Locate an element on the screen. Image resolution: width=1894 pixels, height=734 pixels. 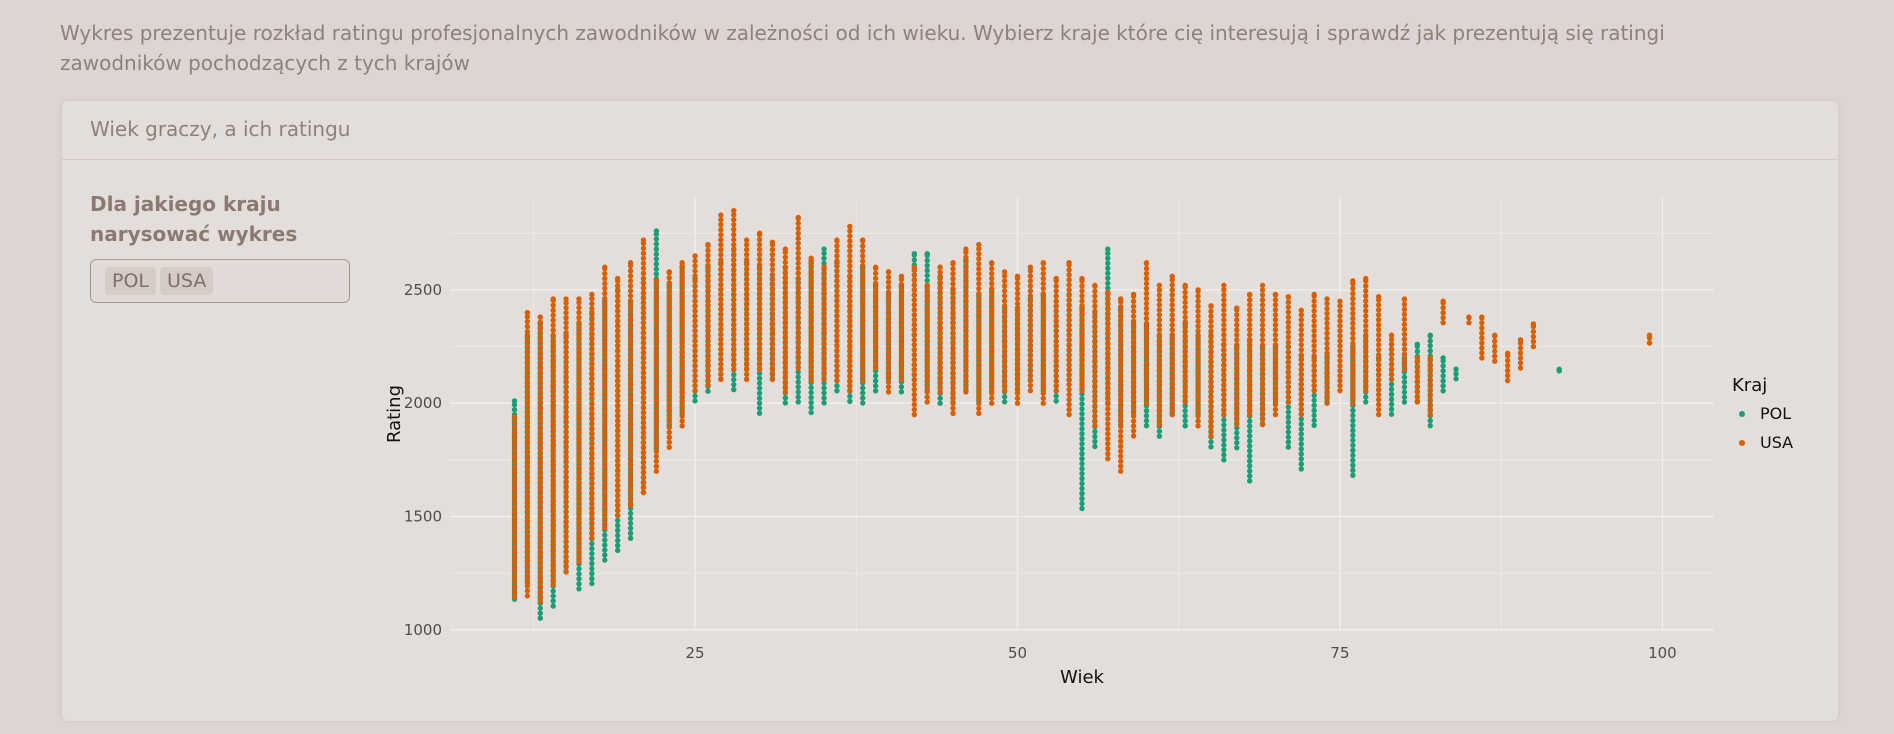
chip-pol: POL is located at coordinates (130, 281).